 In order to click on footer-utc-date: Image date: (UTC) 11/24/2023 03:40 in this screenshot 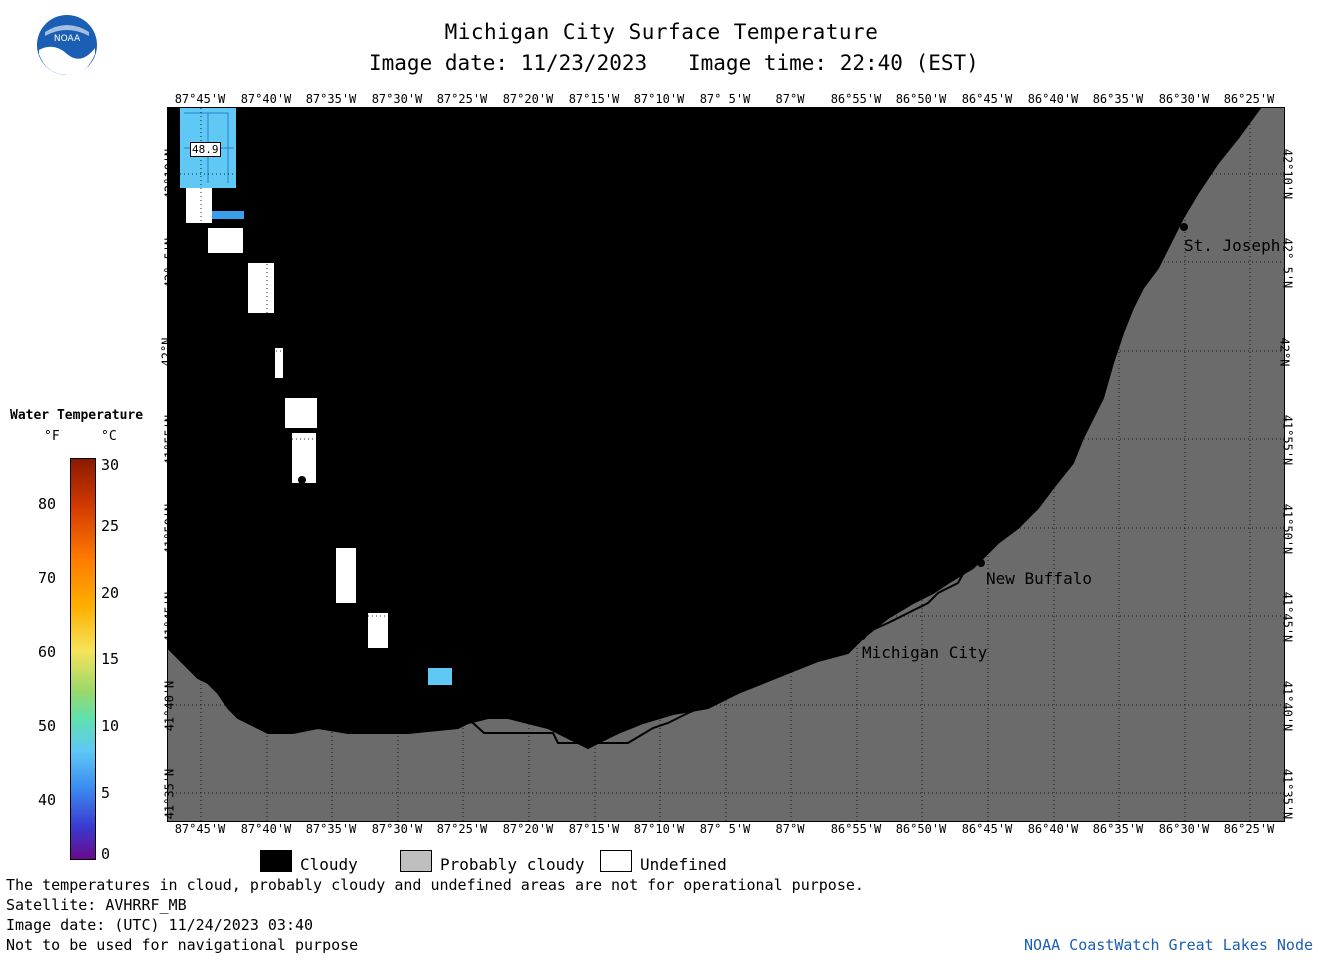, I will do `click(160, 925)`.